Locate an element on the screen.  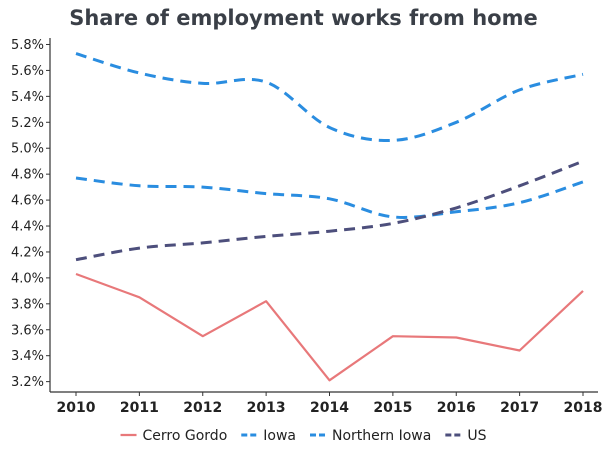
y-tick-label: 4.8% is located at coordinates (27, 175).